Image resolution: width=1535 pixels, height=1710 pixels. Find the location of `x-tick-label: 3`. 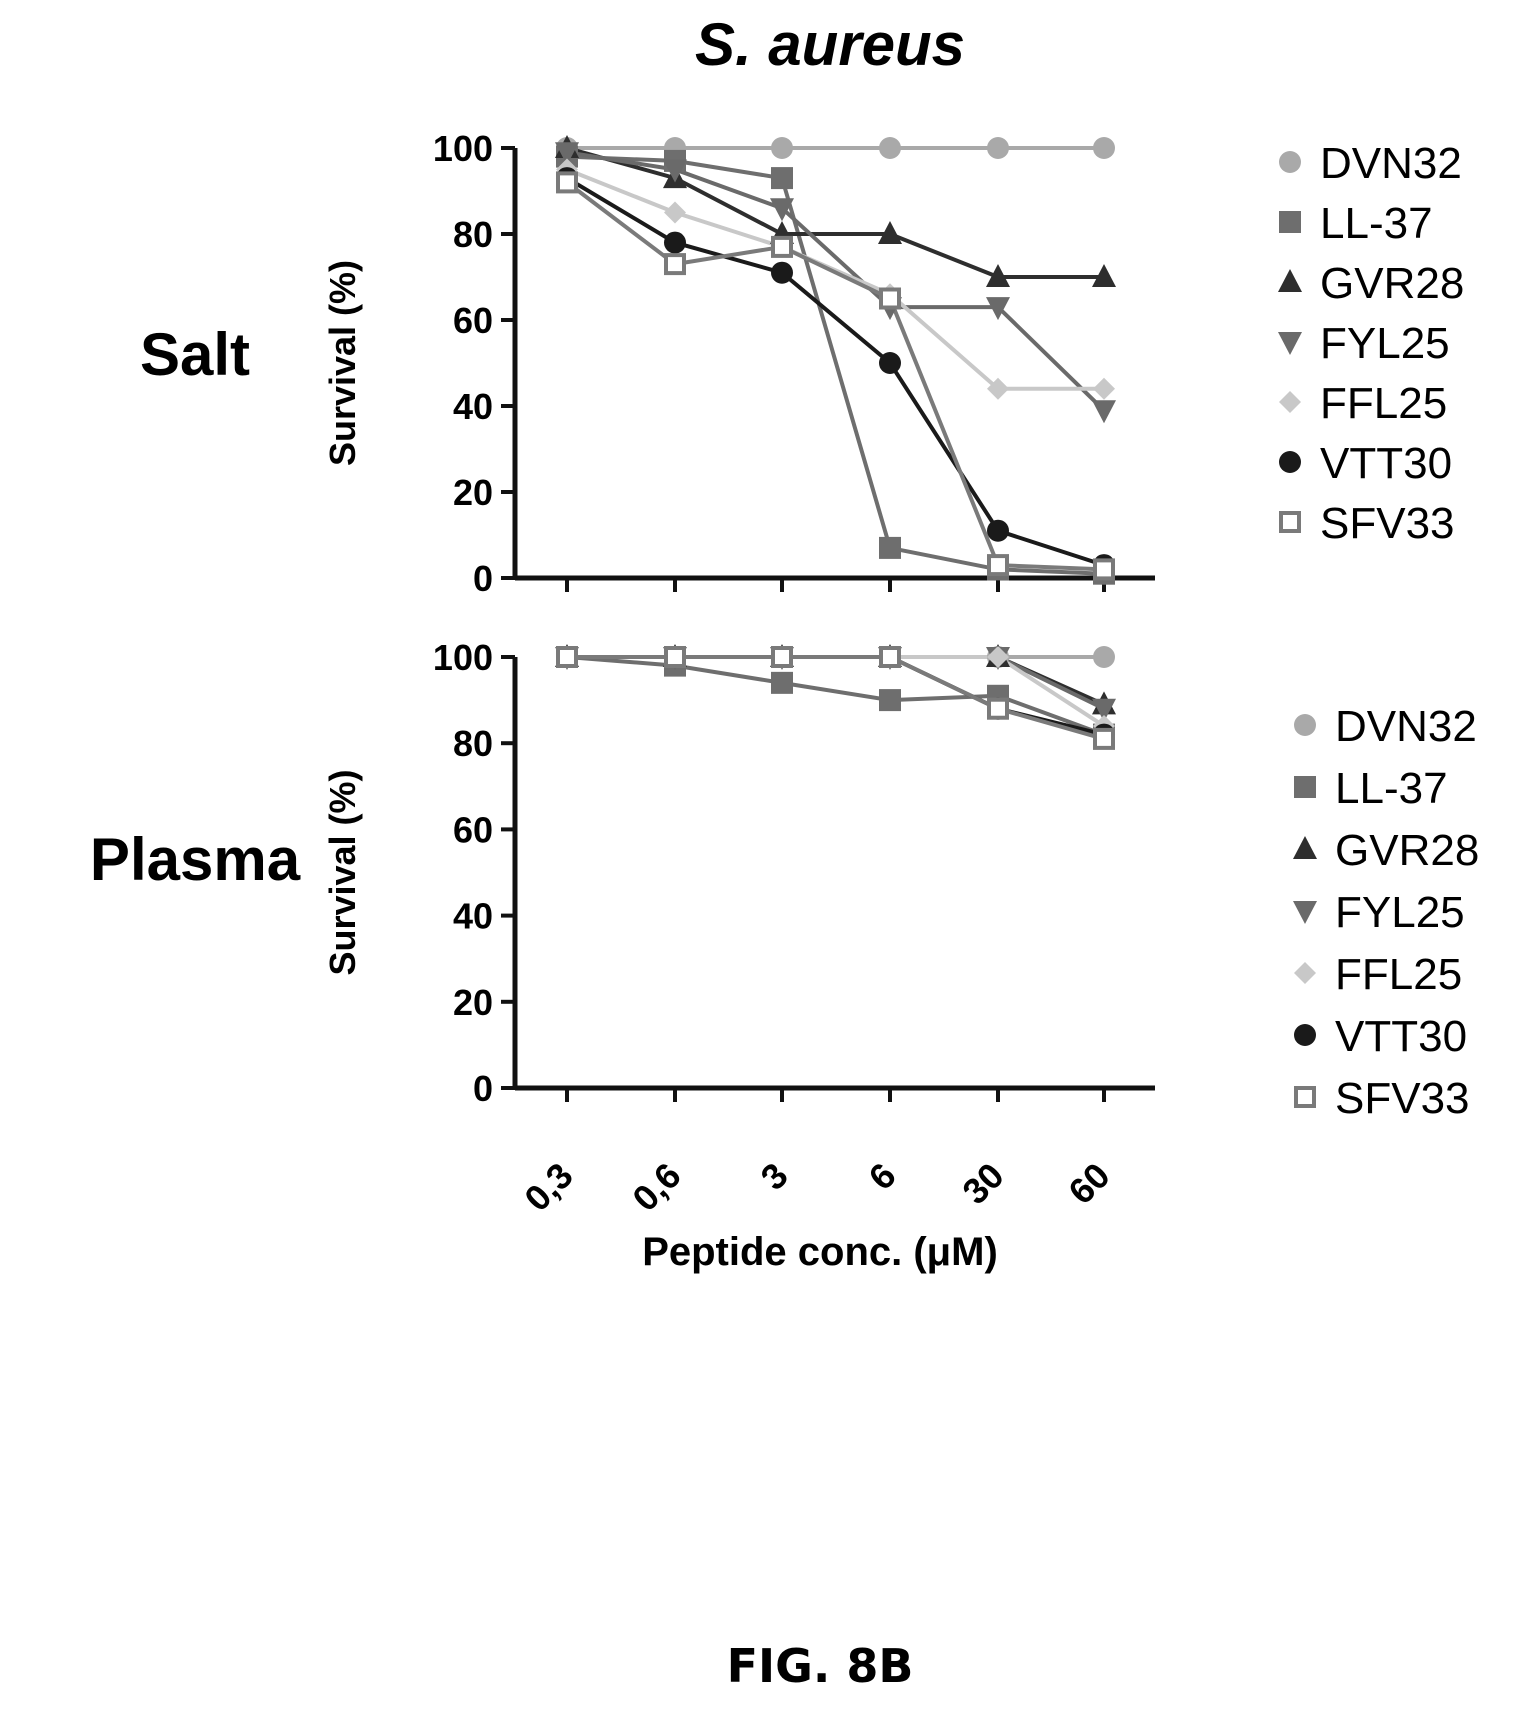

x-tick-label: 3 is located at coordinates (774, 1176).